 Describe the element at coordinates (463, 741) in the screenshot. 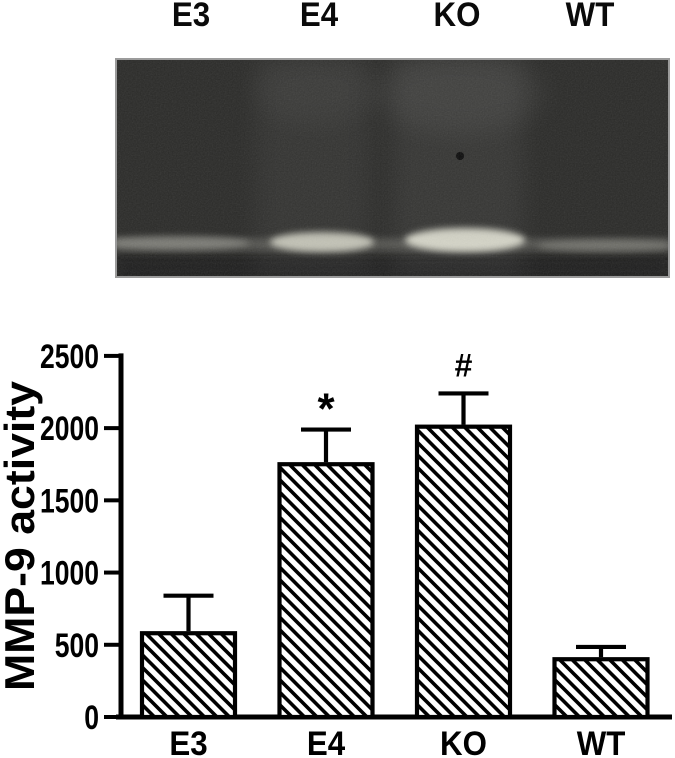

I see `x-category-label: KO` at that location.